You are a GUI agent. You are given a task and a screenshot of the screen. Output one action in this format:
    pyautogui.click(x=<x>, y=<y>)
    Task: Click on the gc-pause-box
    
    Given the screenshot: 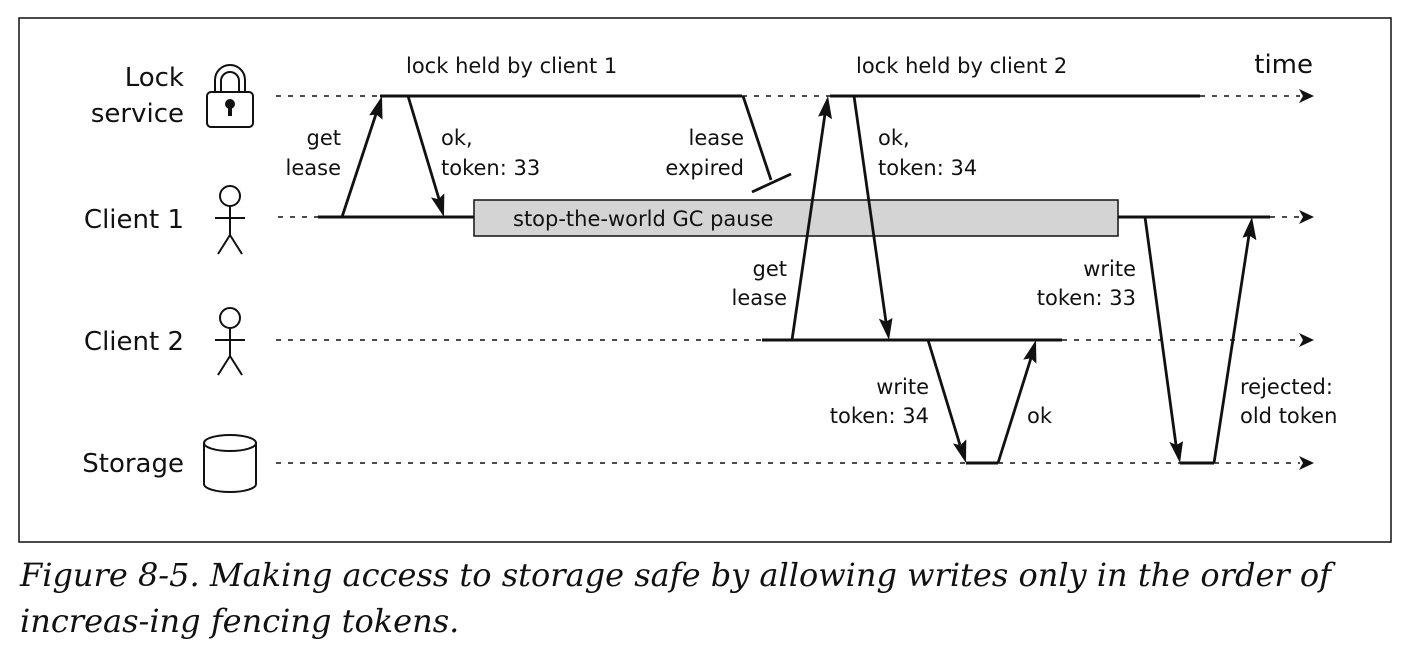 What is the action you would take?
    pyautogui.click(x=796, y=218)
    